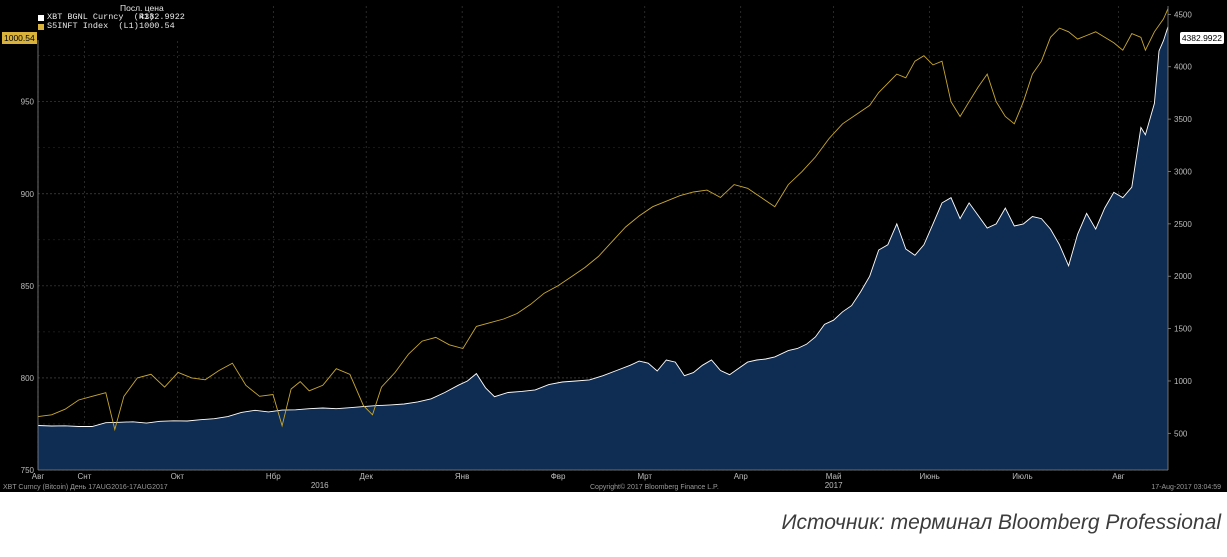 The image size is (1227, 557). Describe the element at coordinates (1181, 433) in the screenshot. I see `y-right-tick-label: 500` at that location.